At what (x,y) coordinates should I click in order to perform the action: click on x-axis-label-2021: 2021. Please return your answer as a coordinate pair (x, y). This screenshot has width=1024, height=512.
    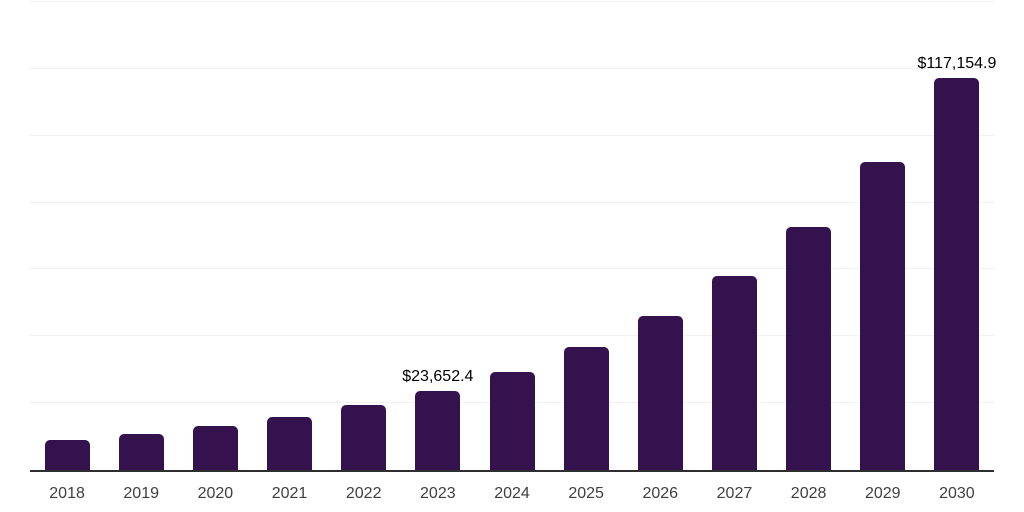
    Looking at the image, I should click on (289, 493).